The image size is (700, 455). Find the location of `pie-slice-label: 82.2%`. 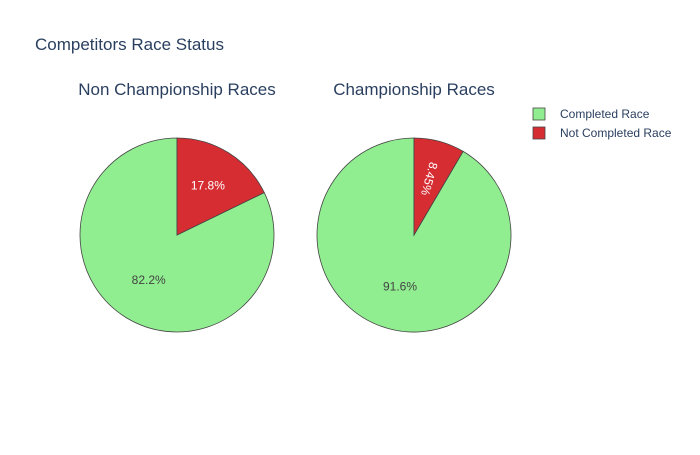

pie-slice-label: 82.2% is located at coordinates (149, 280).